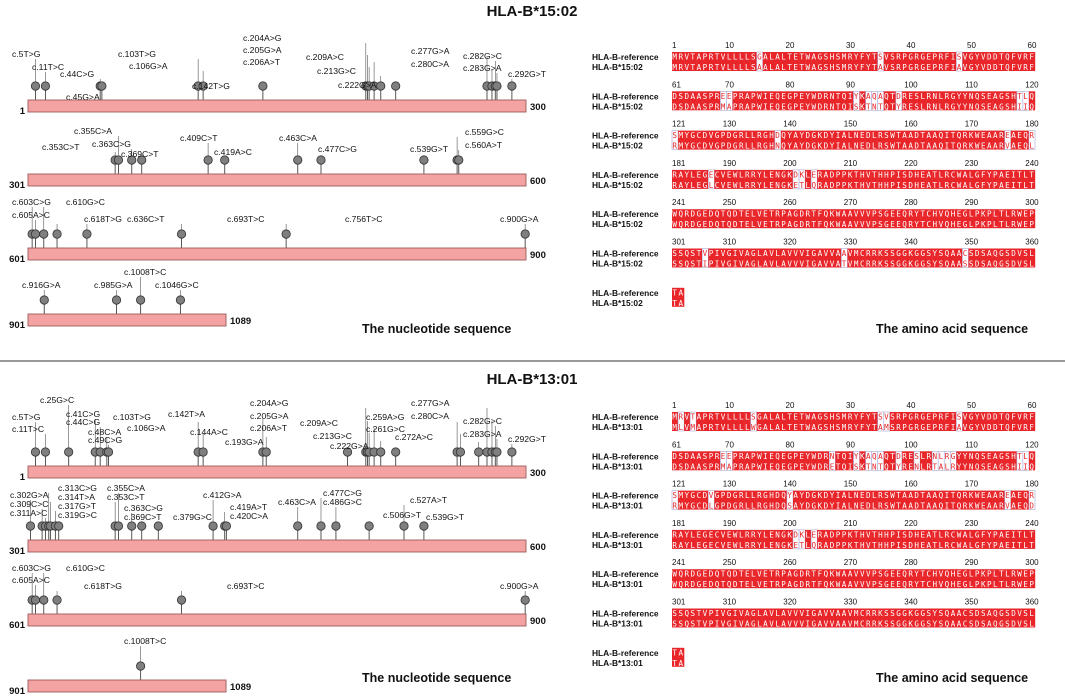 Image resolution: width=1065 pixels, height=697 pixels. What do you see at coordinates (85, 568) in the screenshot?
I see `variant-label: c.610G>C` at bounding box center [85, 568].